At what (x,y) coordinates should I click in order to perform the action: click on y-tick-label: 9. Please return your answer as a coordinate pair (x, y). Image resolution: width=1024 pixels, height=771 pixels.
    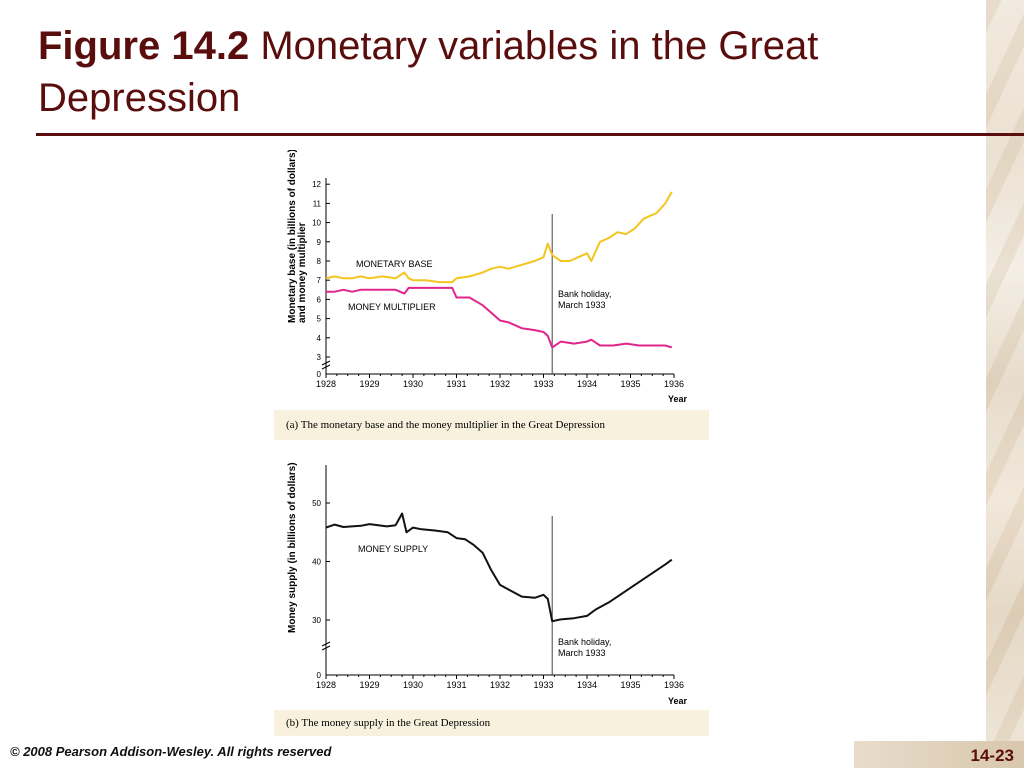
    Looking at the image, I should click on (319, 242).